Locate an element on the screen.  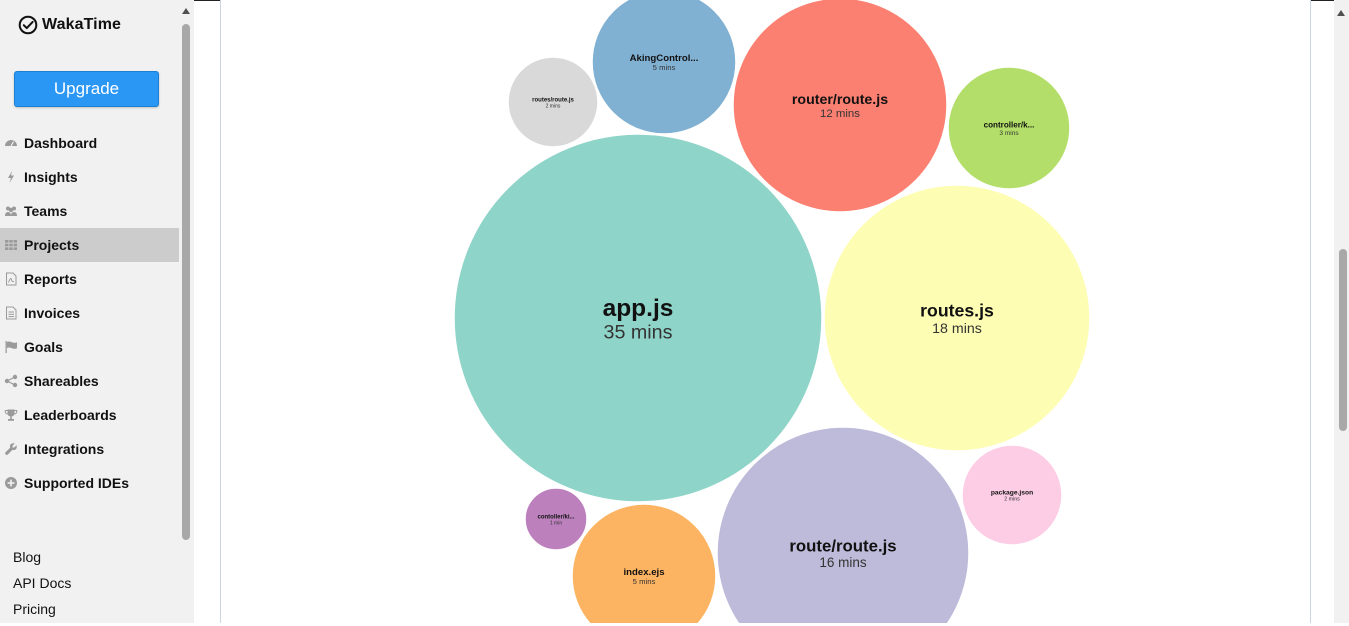
bubble-duration: 18 mins is located at coordinates (957, 329).